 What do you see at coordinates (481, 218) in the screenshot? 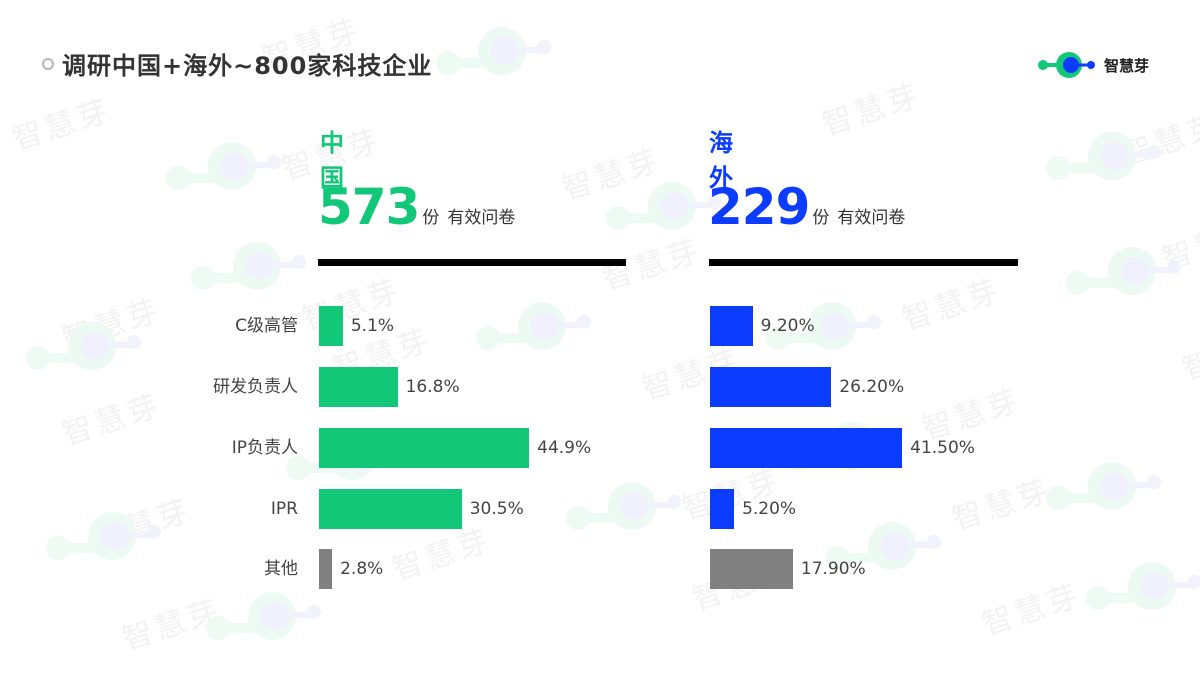
I see `count-desc-china: 有效问卷` at bounding box center [481, 218].